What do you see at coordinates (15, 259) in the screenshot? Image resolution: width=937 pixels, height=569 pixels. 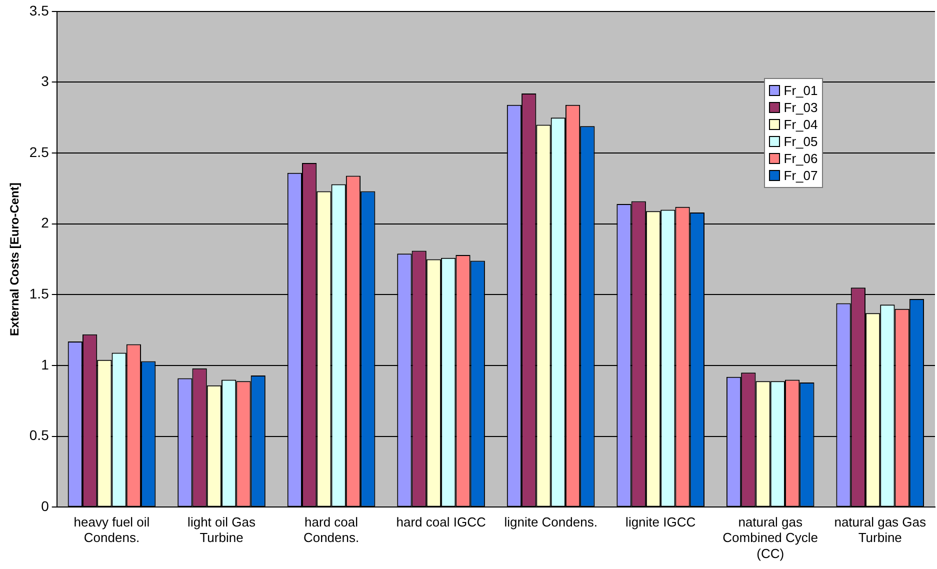 I see `y-axis-title: External Costs [Euro-Cent]` at bounding box center [15, 259].